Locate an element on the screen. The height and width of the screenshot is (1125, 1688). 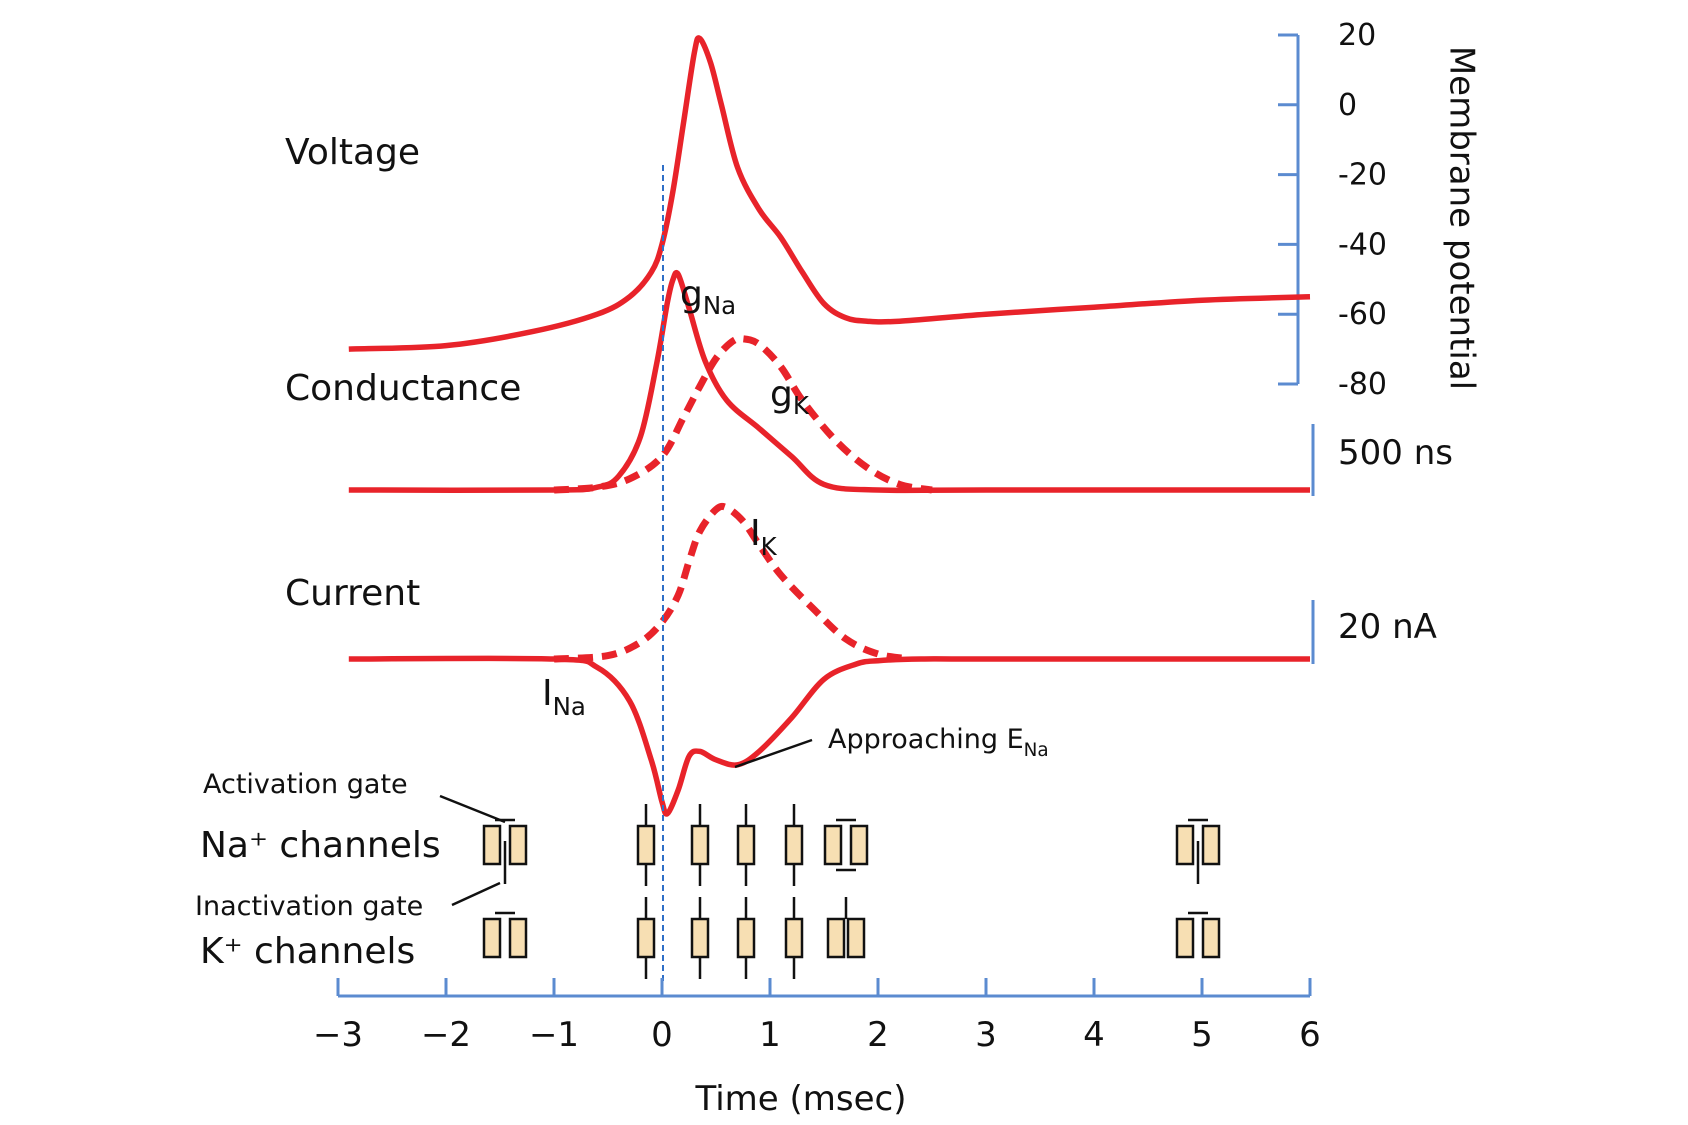
voltage-axis-label: Membrane potential is located at coordinates (1462, 218).